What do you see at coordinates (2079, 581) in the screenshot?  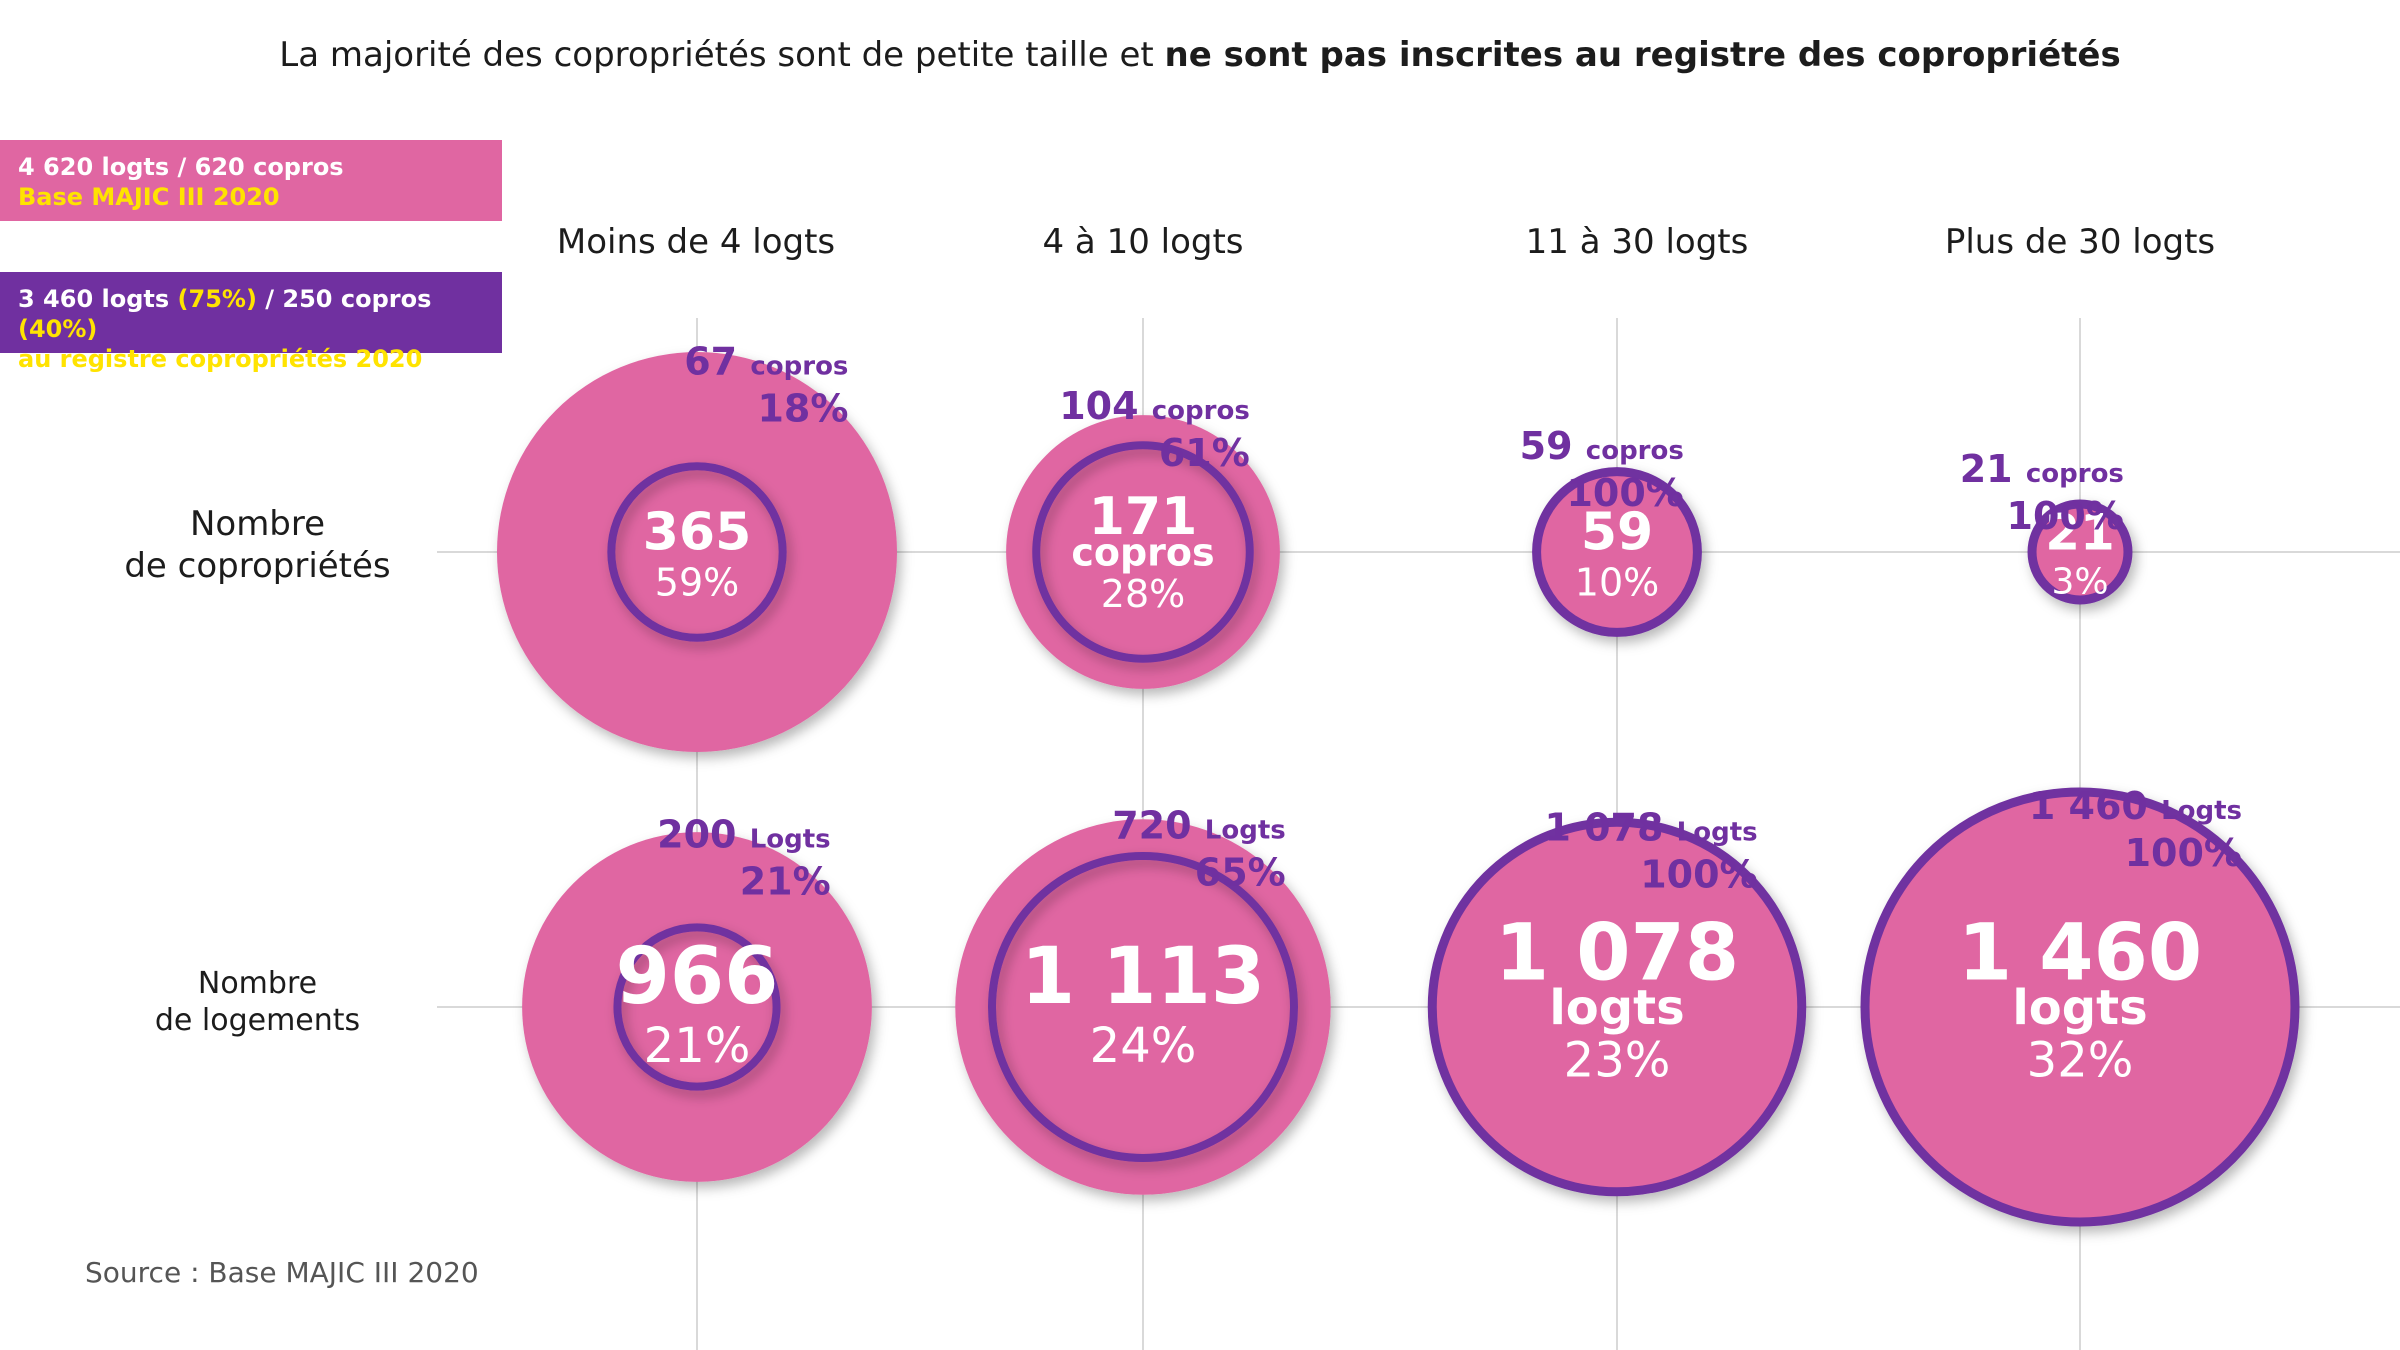 I see `bubble-pct-label: 3%` at bounding box center [2079, 581].